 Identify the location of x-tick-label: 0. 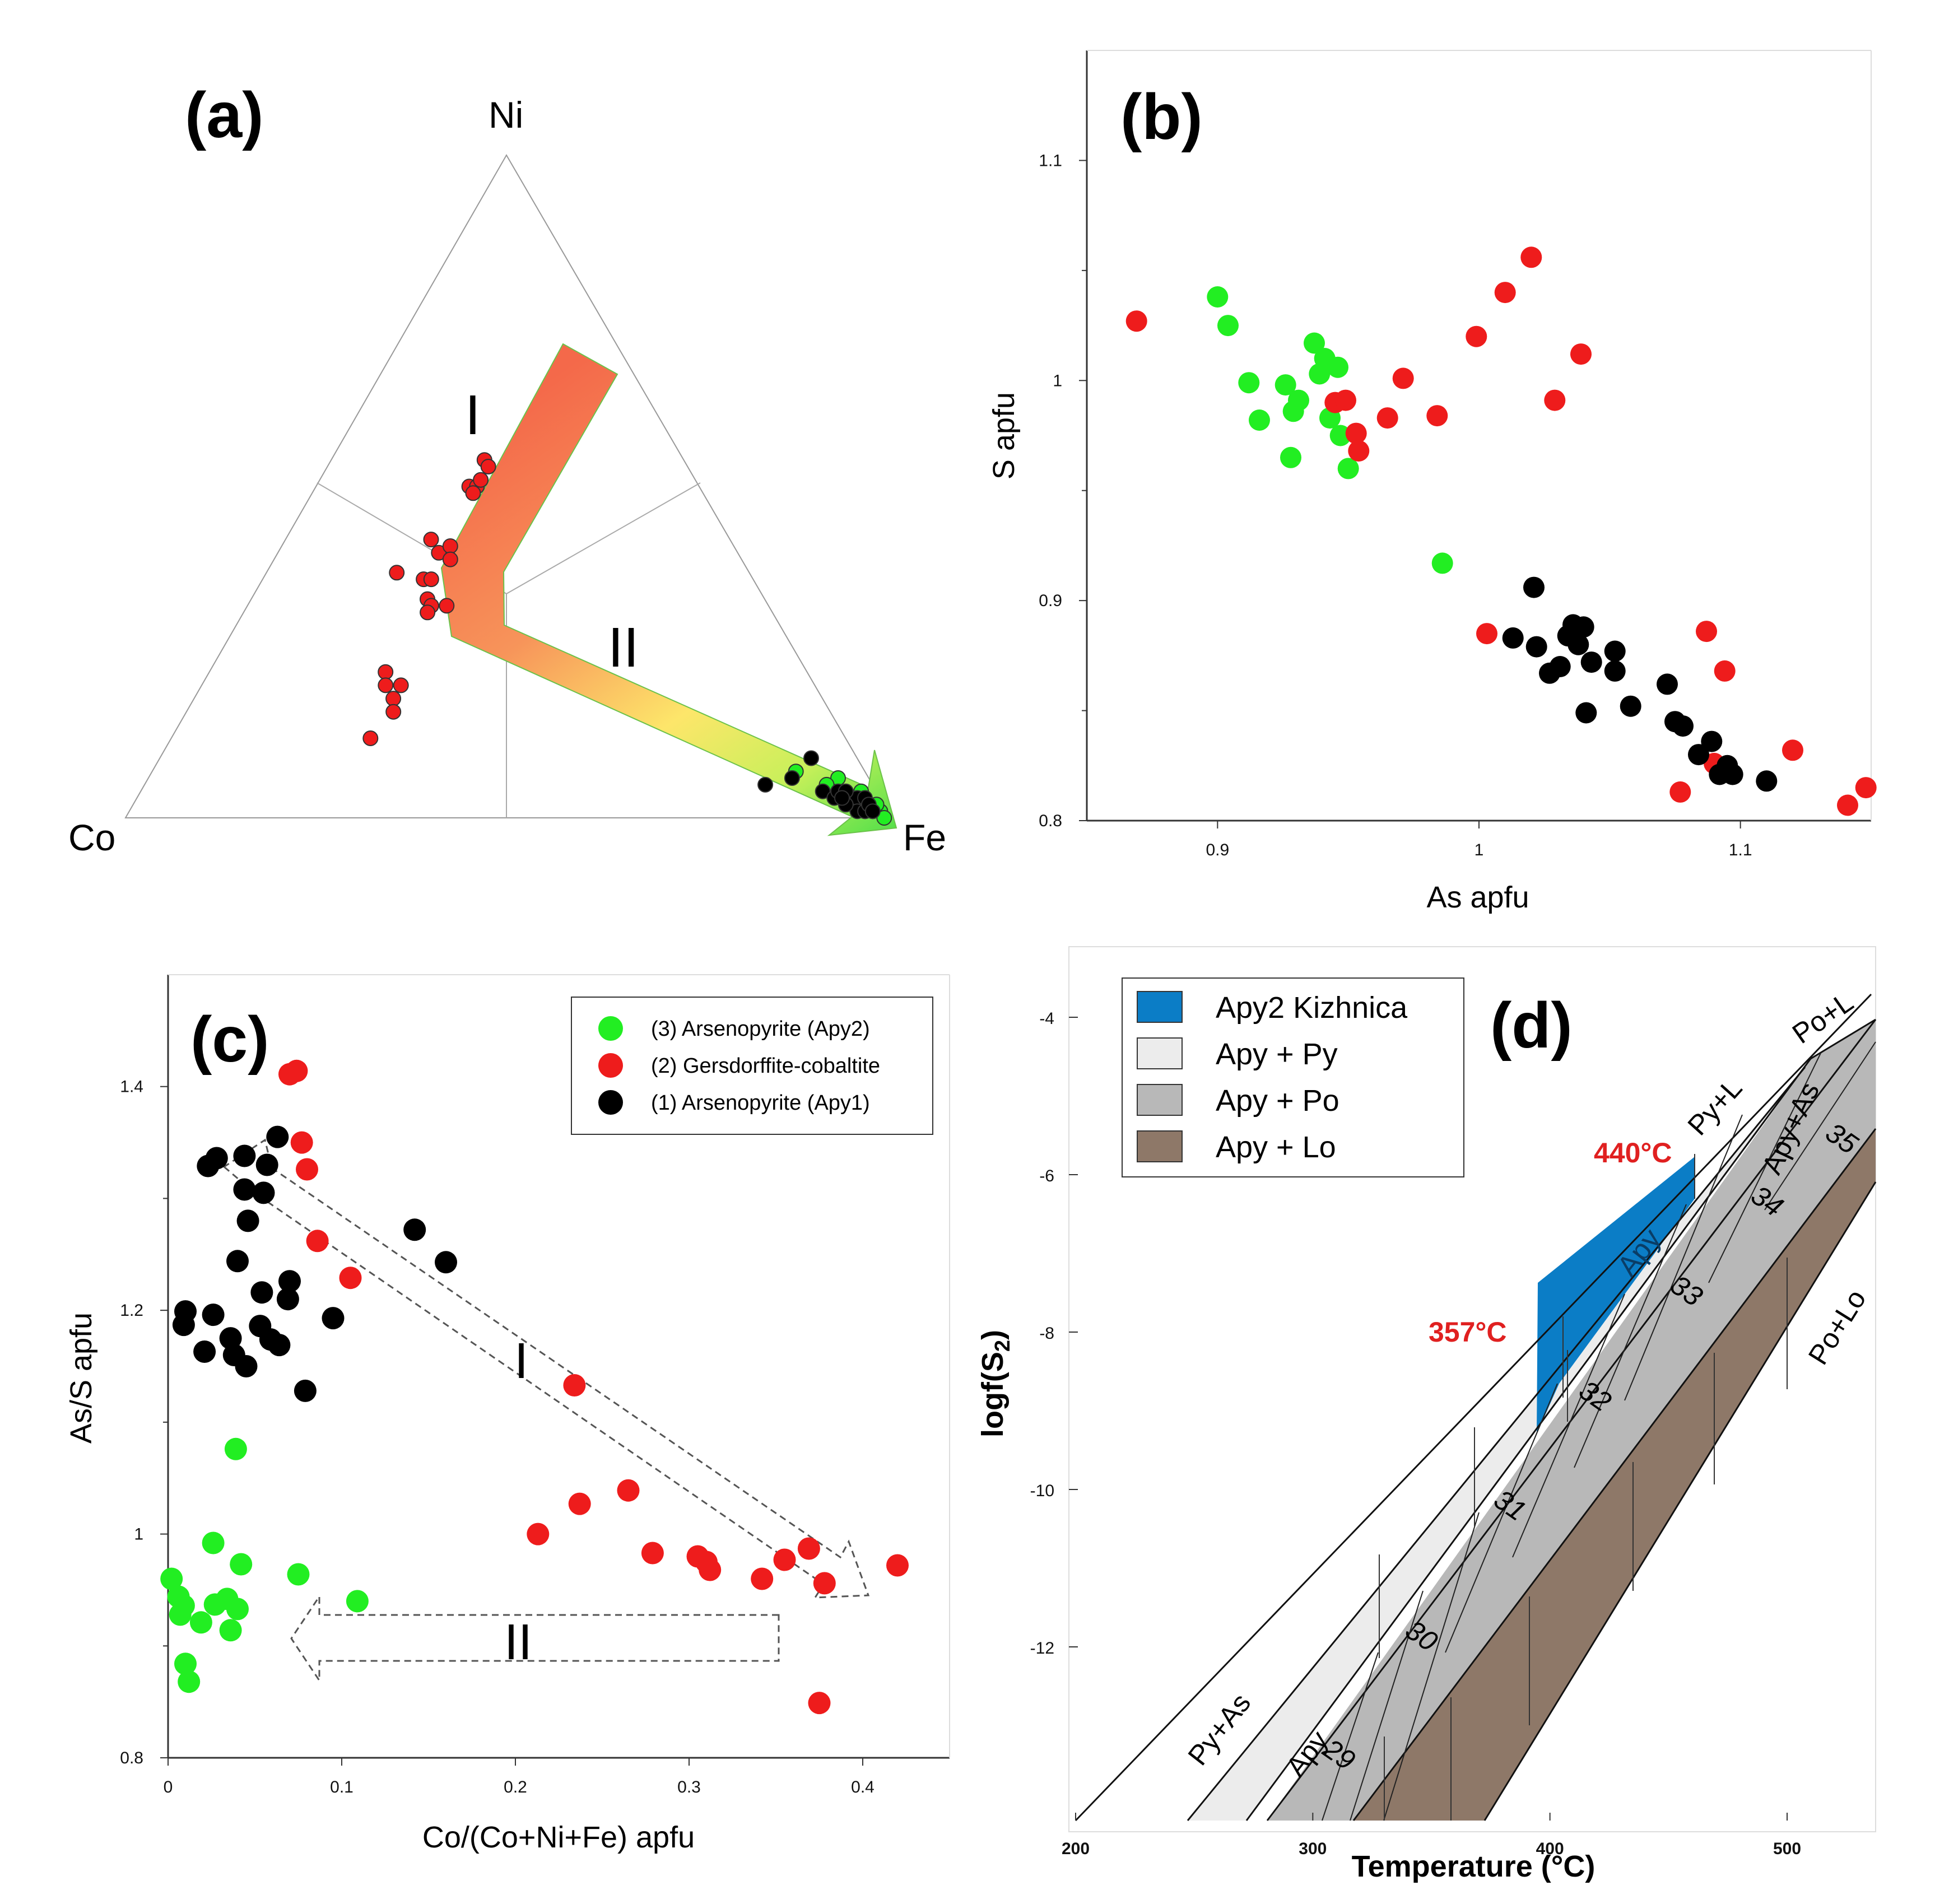
(168, 1787).